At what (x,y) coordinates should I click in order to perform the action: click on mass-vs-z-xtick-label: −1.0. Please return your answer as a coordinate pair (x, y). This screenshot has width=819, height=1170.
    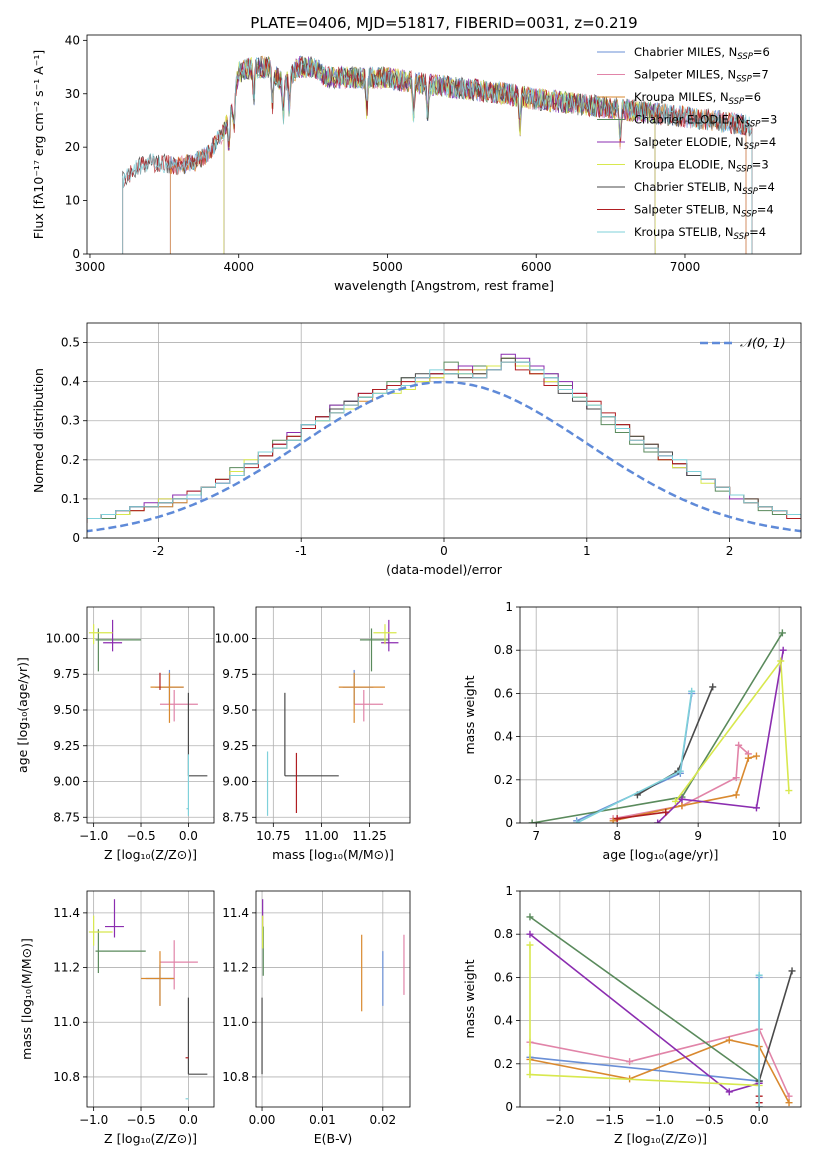
    Looking at the image, I should click on (93, 1120).